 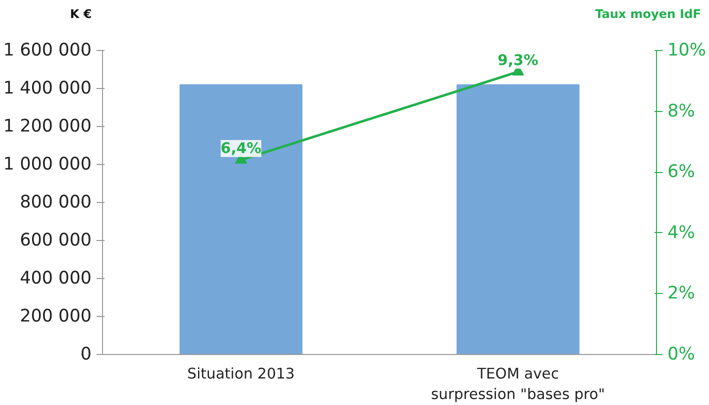 I want to click on y-tick-label: 800 000, so click(x=56, y=202).